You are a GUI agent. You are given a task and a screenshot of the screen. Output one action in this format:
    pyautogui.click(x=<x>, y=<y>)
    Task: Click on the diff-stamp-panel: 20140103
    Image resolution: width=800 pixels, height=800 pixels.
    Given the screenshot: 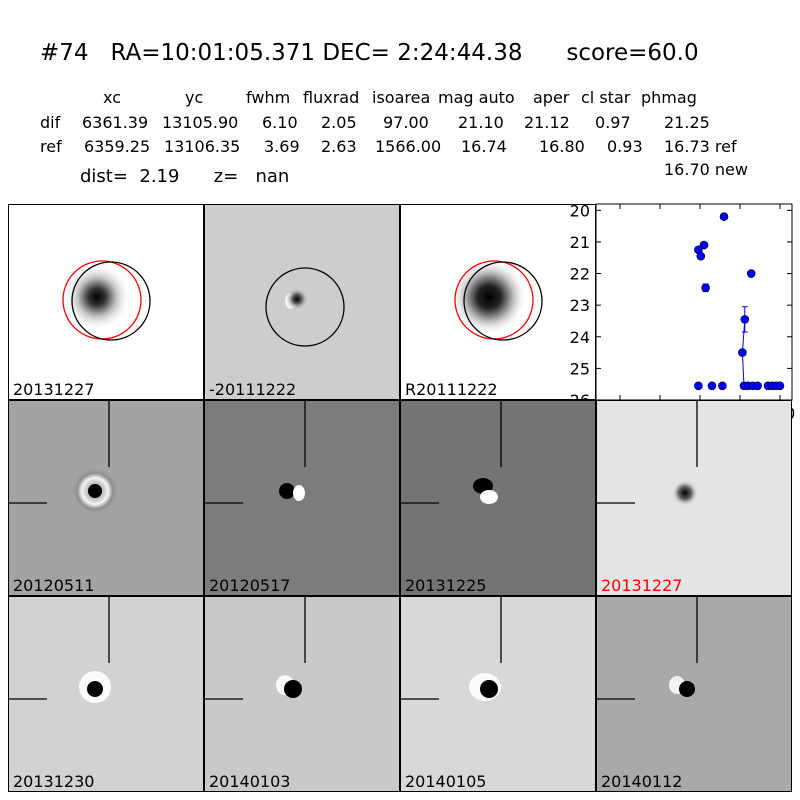 What is the action you would take?
    pyautogui.click(x=302, y=694)
    